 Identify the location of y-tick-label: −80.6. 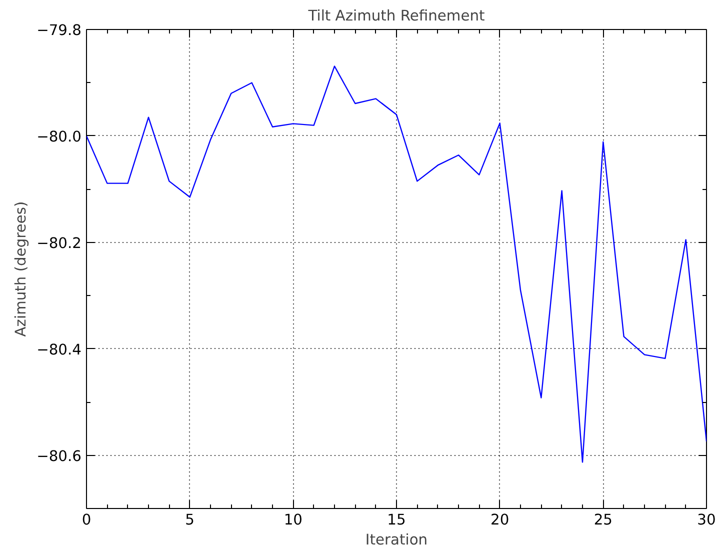
(59, 456).